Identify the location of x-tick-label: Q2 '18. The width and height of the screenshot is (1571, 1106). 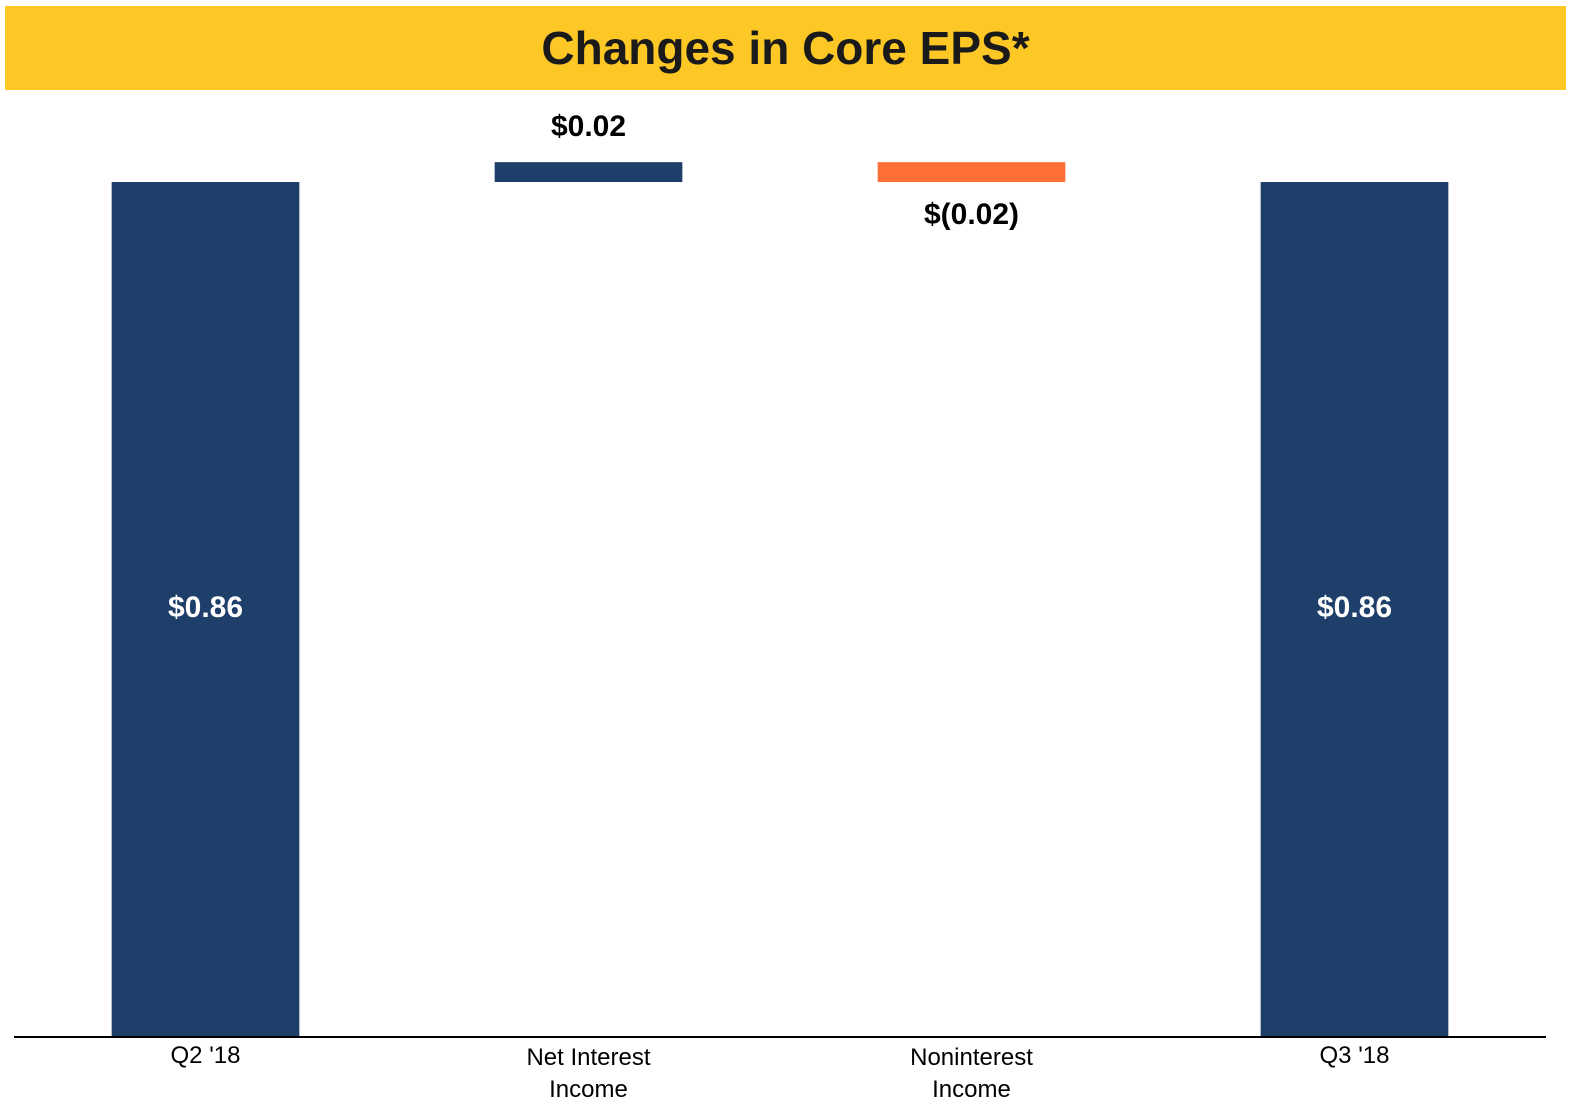
(205, 1055).